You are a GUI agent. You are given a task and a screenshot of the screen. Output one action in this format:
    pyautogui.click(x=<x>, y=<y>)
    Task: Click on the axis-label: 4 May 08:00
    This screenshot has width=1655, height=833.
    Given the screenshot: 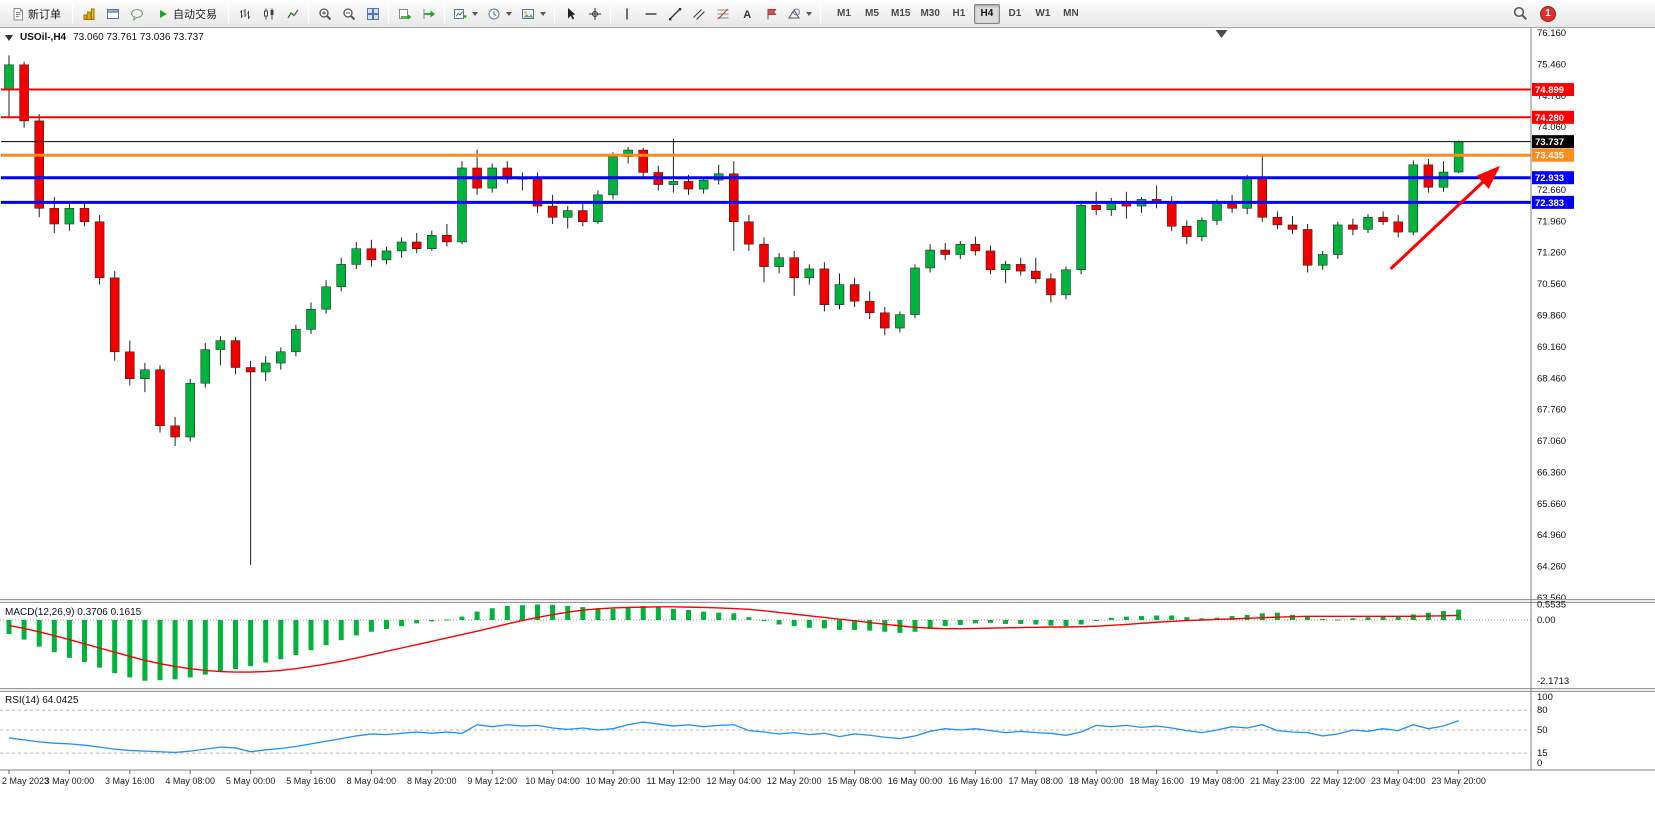 What is the action you would take?
    pyautogui.click(x=190, y=781)
    